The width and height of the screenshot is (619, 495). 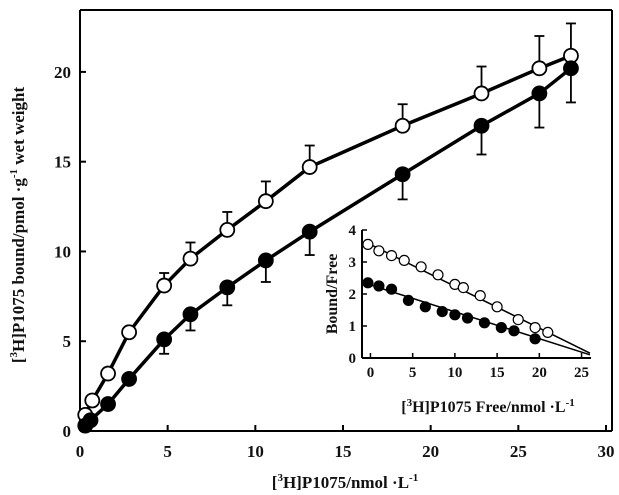 I want to click on inset-x-tick-label: 10, so click(x=454, y=373).